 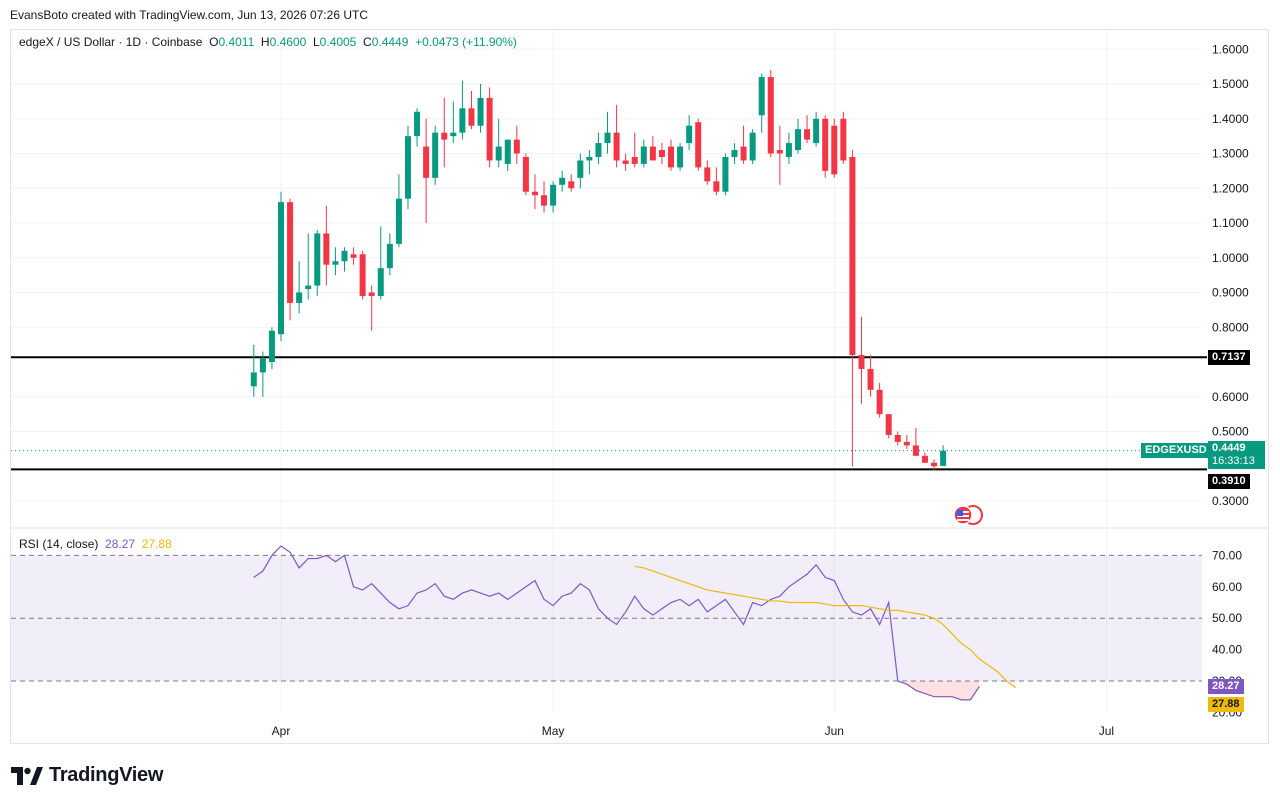 I want to click on last-price-tag: 0.4449 16:33:13, so click(x=1236, y=455).